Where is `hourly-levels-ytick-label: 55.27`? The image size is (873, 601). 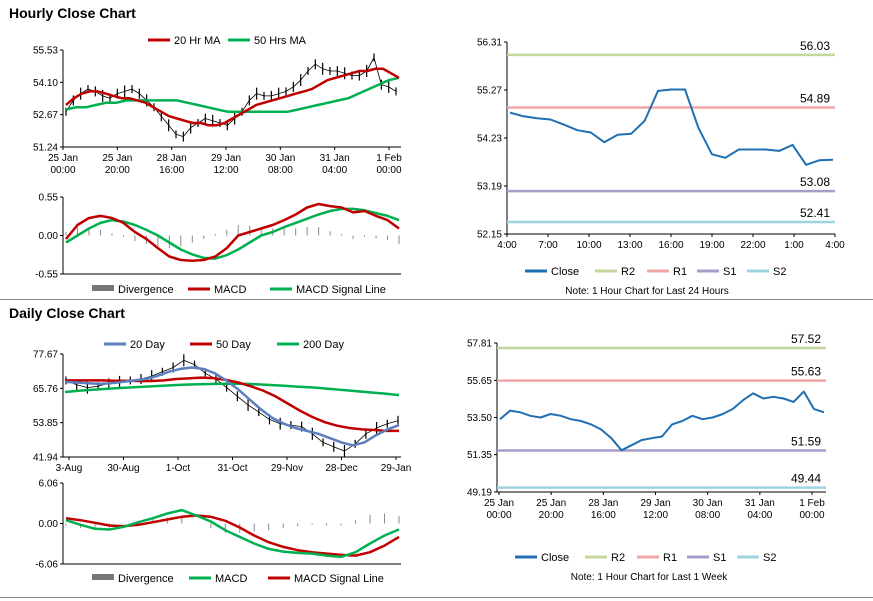
hourly-levels-ytick-label: 55.27 is located at coordinates (489, 91).